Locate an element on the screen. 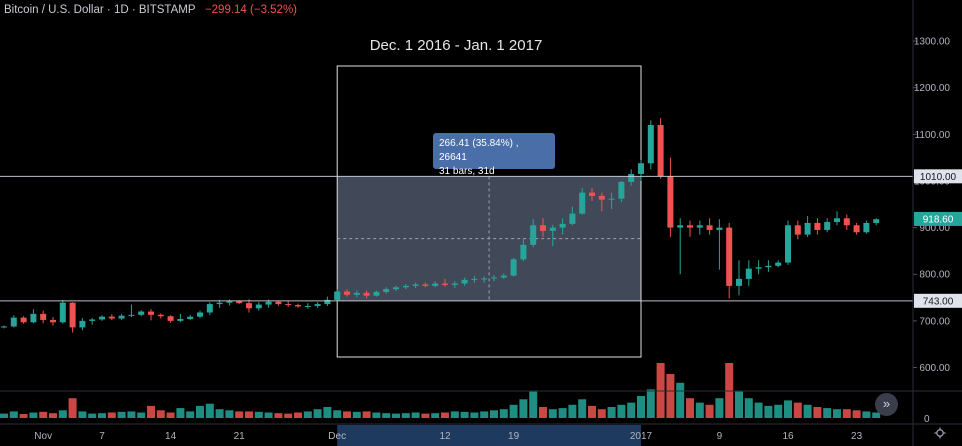 This screenshot has height=446, width=962. x-tick-label: 14 is located at coordinates (171, 436).